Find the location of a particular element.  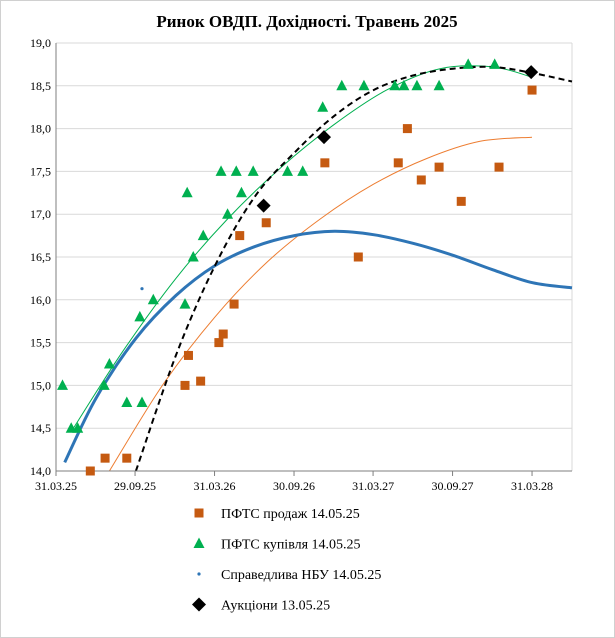

x-tick-label: 31.03.27 is located at coordinates (373, 486).